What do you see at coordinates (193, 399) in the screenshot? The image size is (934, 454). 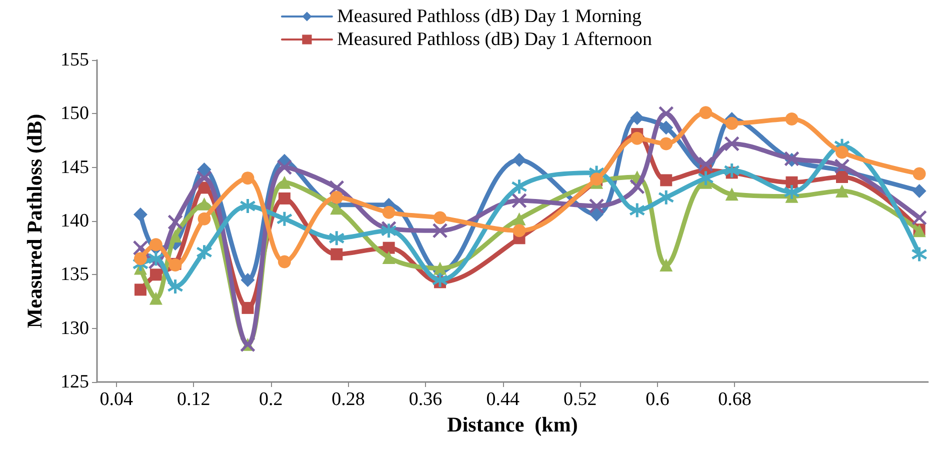 I see `x-tick-label: 0.12` at bounding box center [193, 399].